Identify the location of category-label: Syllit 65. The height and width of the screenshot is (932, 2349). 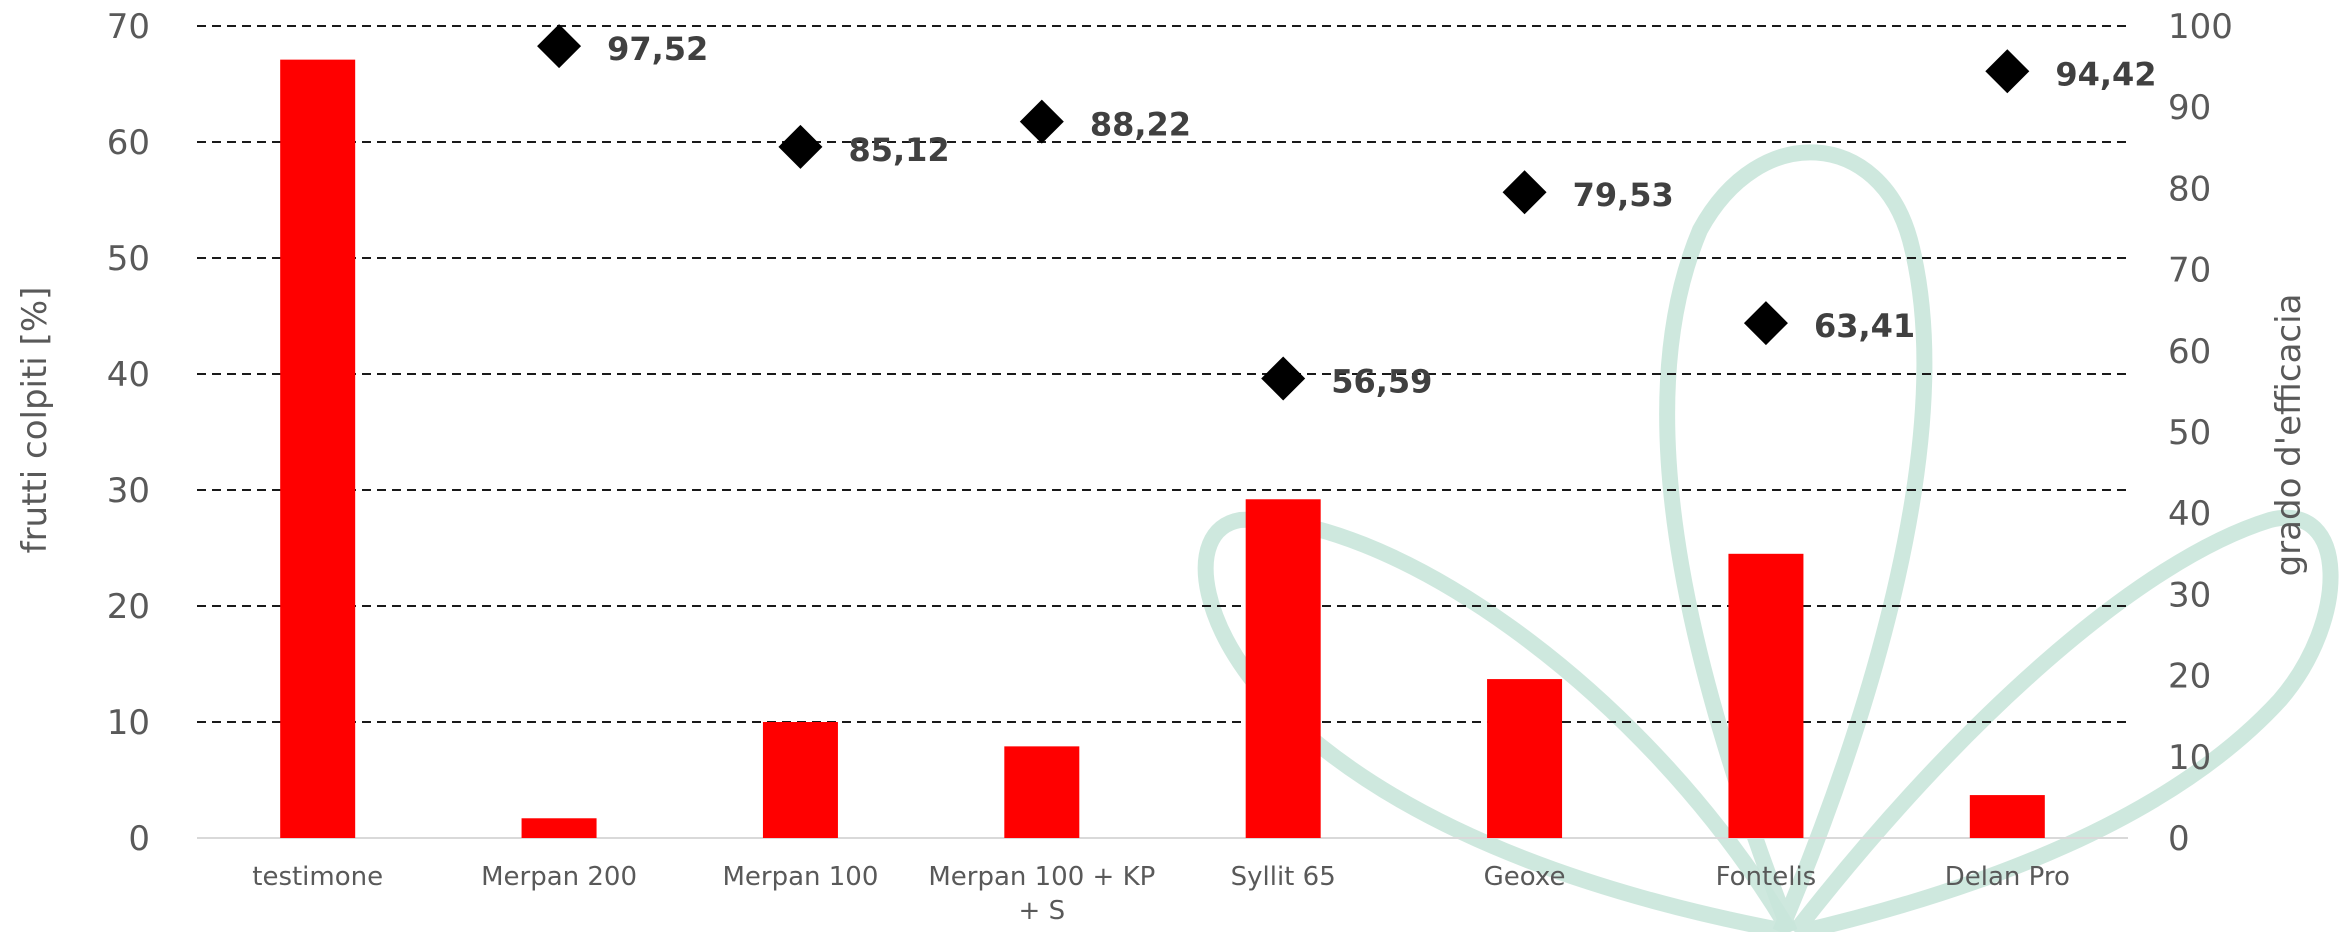
(1283, 877).